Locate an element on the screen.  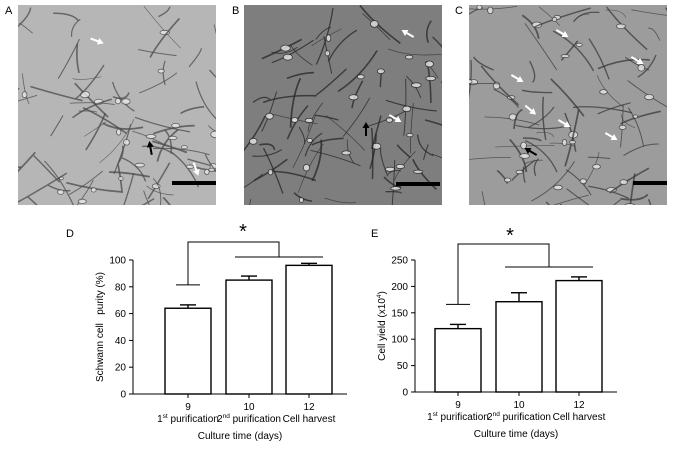
micrograph-background is located at coordinates (117, 105).